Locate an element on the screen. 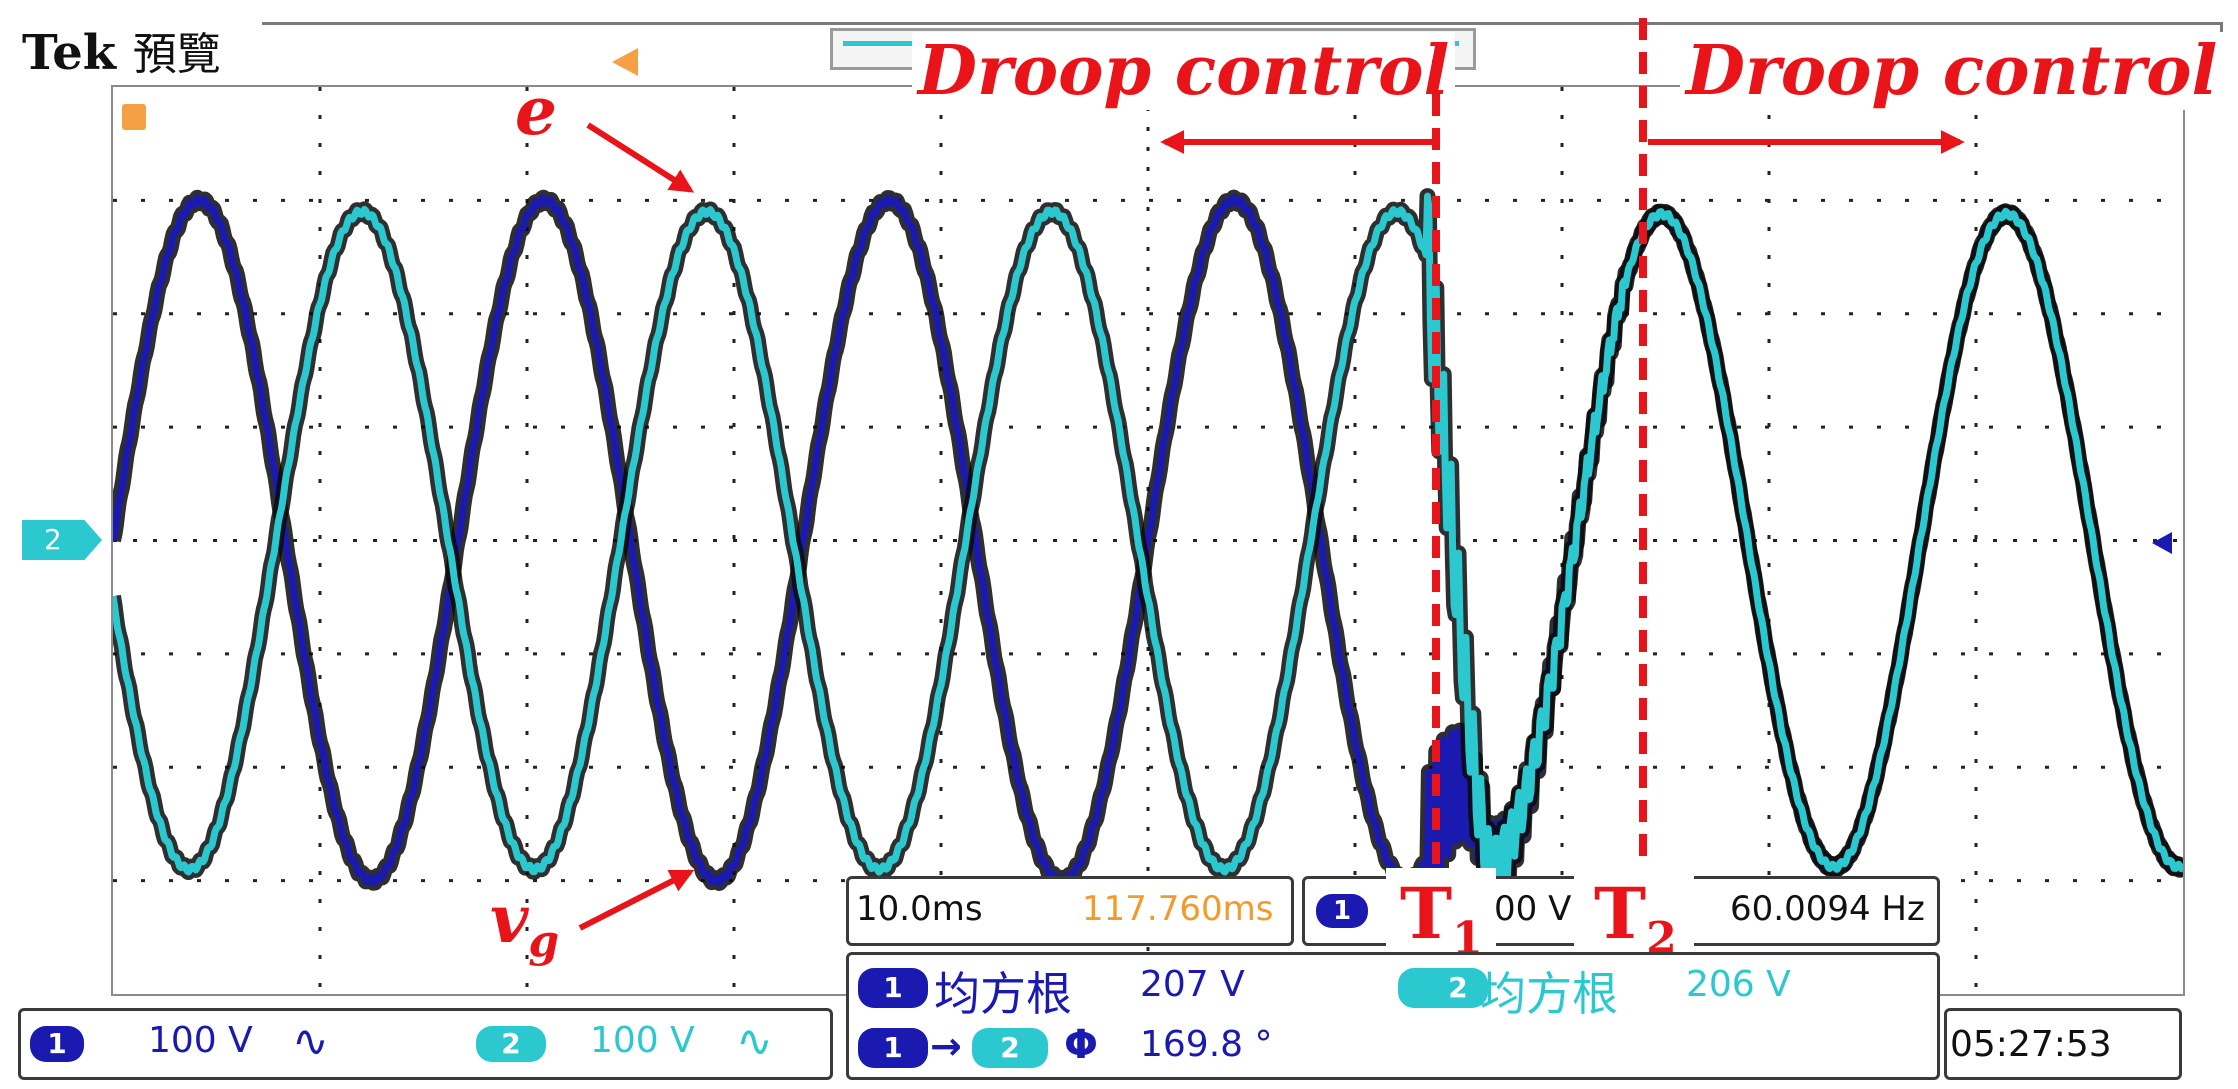 The height and width of the screenshot is (1089, 2238). ch1-coupling-icon: ∿ is located at coordinates (310, 1041).